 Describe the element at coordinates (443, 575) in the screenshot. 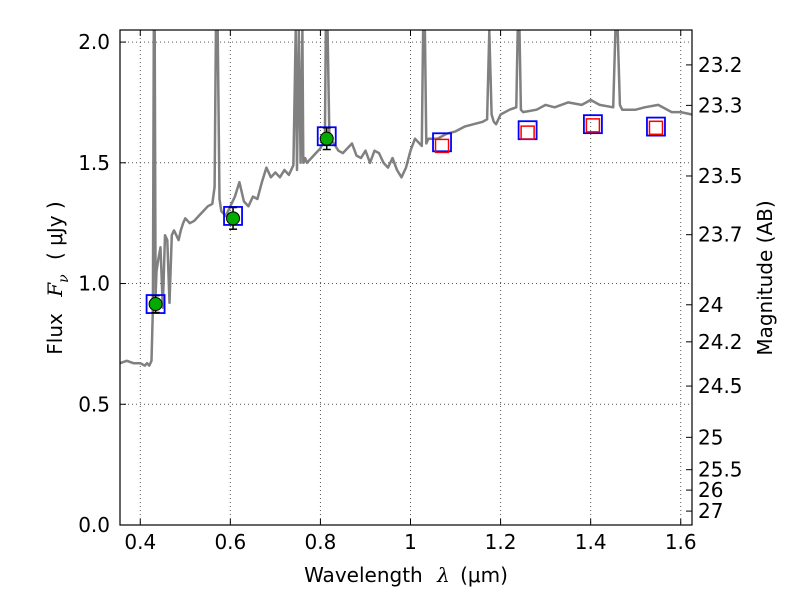

I see `x-axis-label-symbol: λ` at that location.